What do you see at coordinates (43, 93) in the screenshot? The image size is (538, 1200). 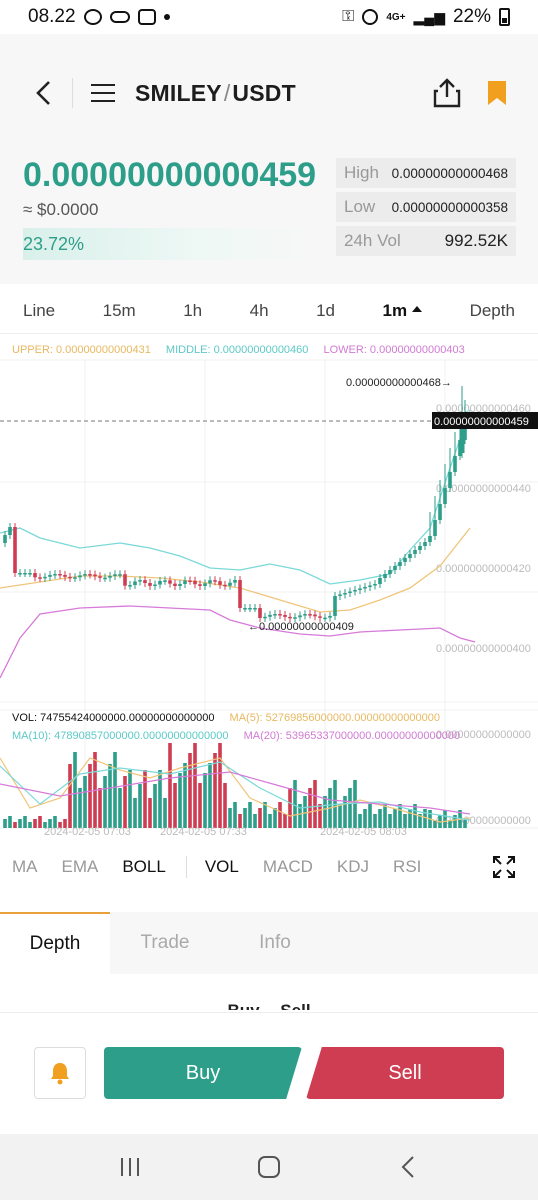 I see `back-button` at bounding box center [43, 93].